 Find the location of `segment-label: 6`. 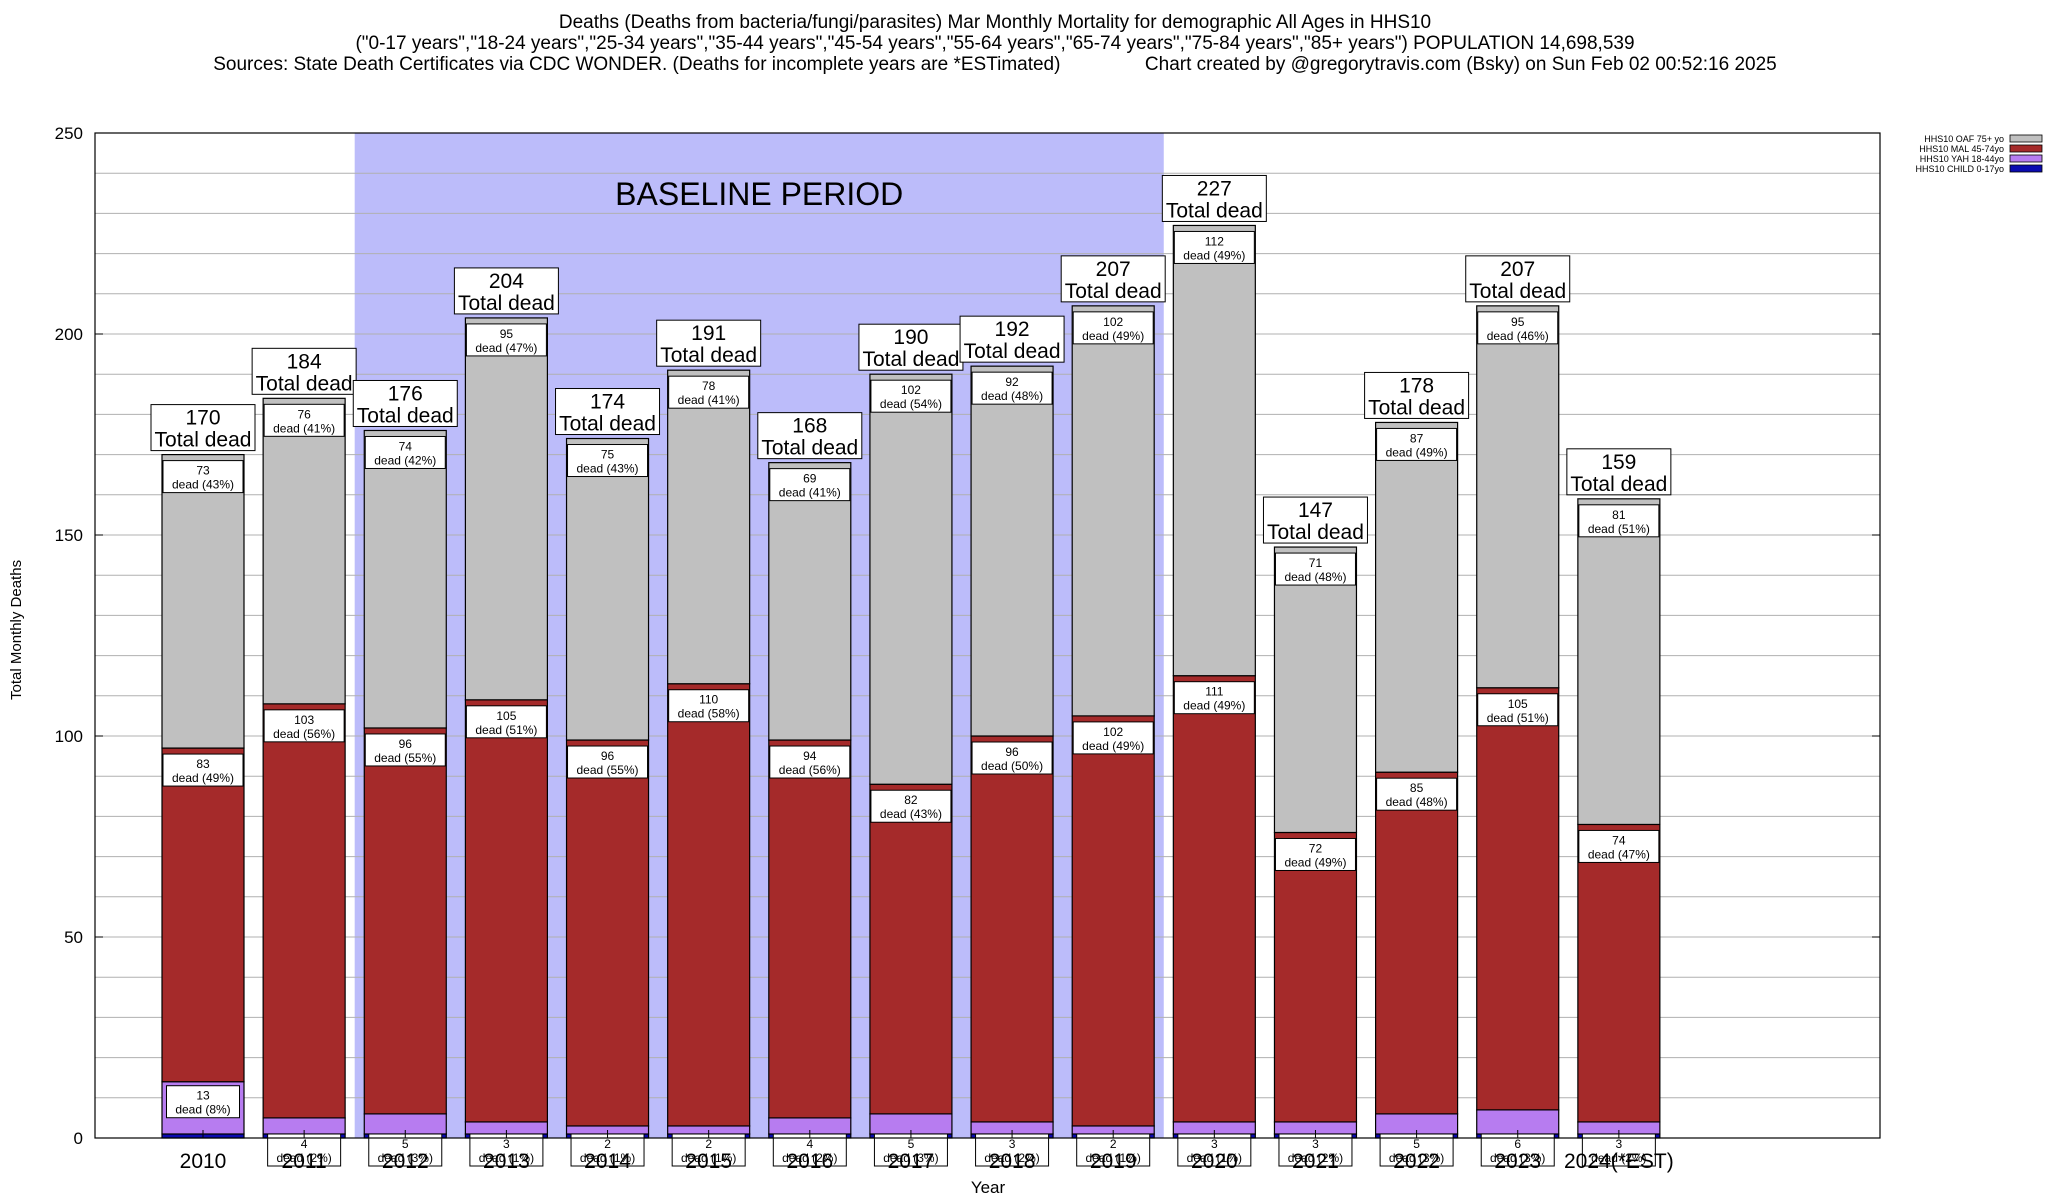

segment-label: 6 is located at coordinates (1517, 1144).